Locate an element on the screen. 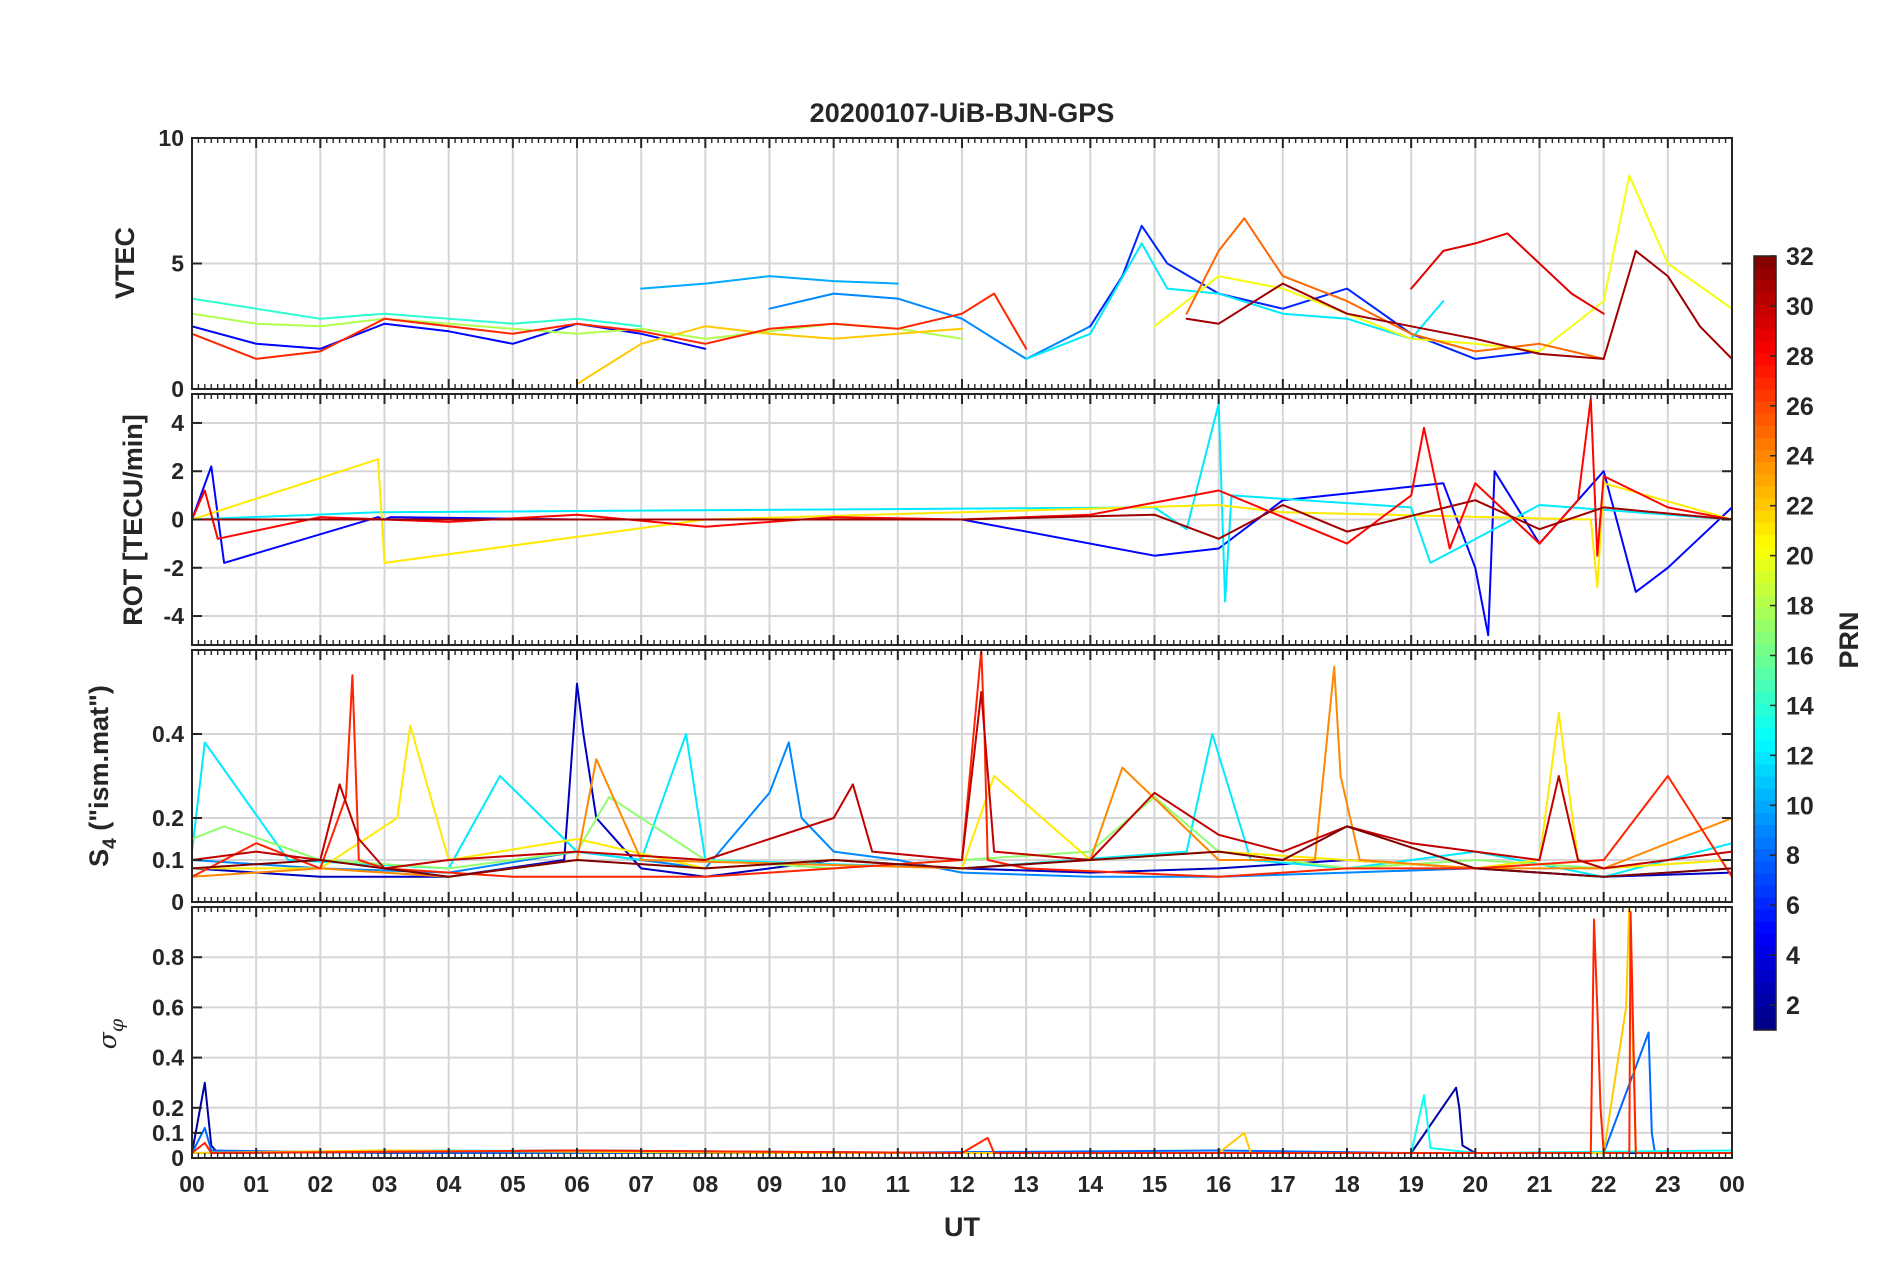 The image size is (1902, 1272). vtec-y-tick-label: 10 is located at coordinates (171, 138).